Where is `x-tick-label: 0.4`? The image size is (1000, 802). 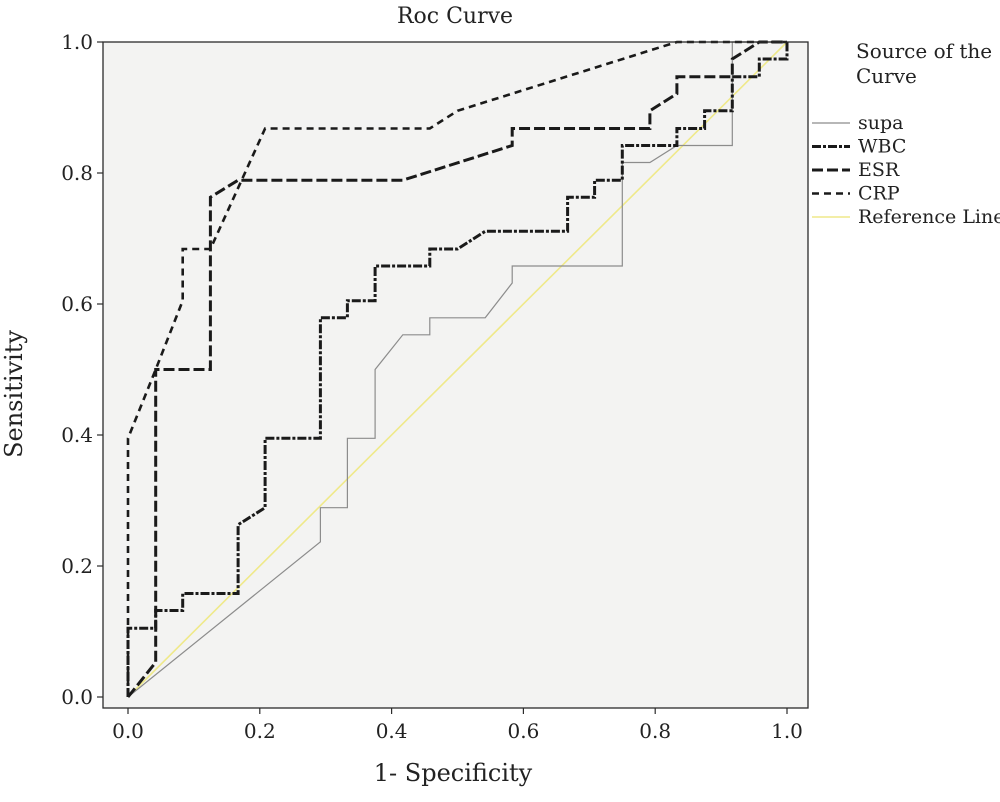 x-tick-label: 0.4 is located at coordinates (392, 731).